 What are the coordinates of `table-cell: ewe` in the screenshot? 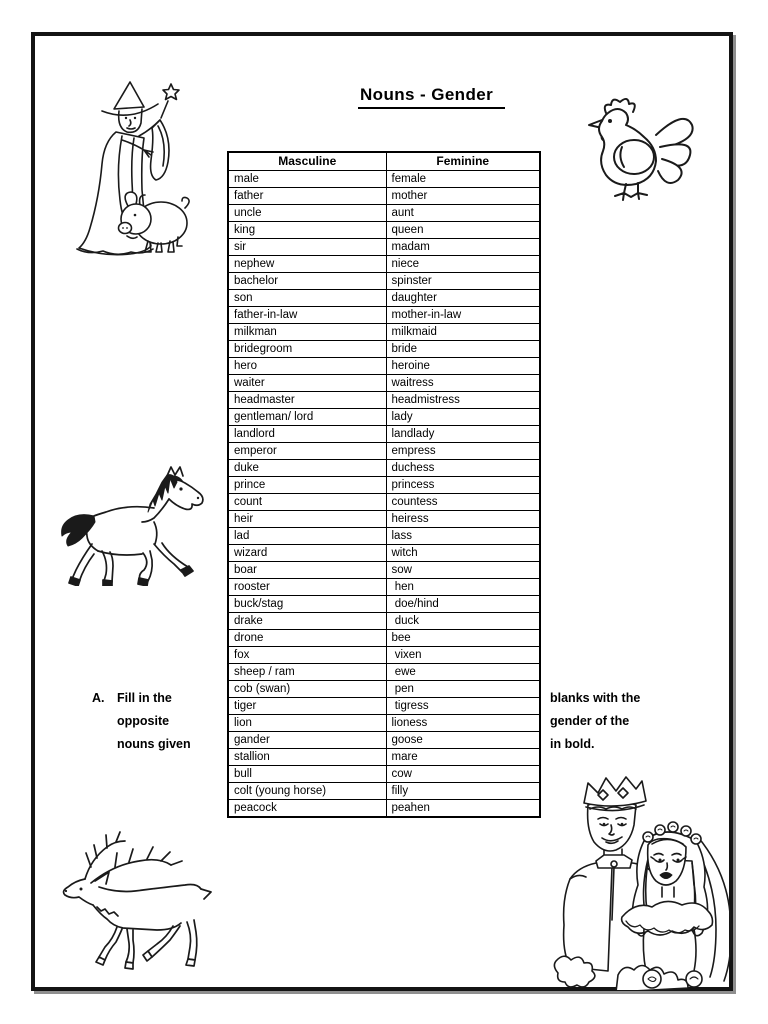 It's located at (463, 672).